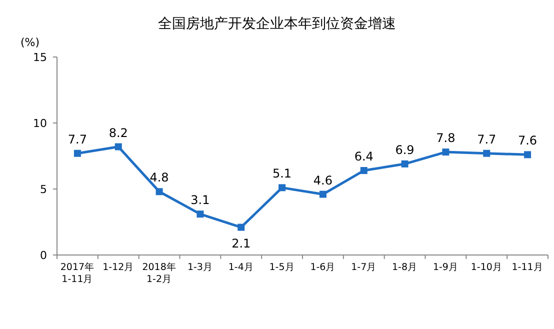 The width and height of the screenshot is (554, 329). What do you see at coordinates (277, 24) in the screenshot?
I see `chart-title: 全国房地产开发企业本年到位资金增速` at bounding box center [277, 24].